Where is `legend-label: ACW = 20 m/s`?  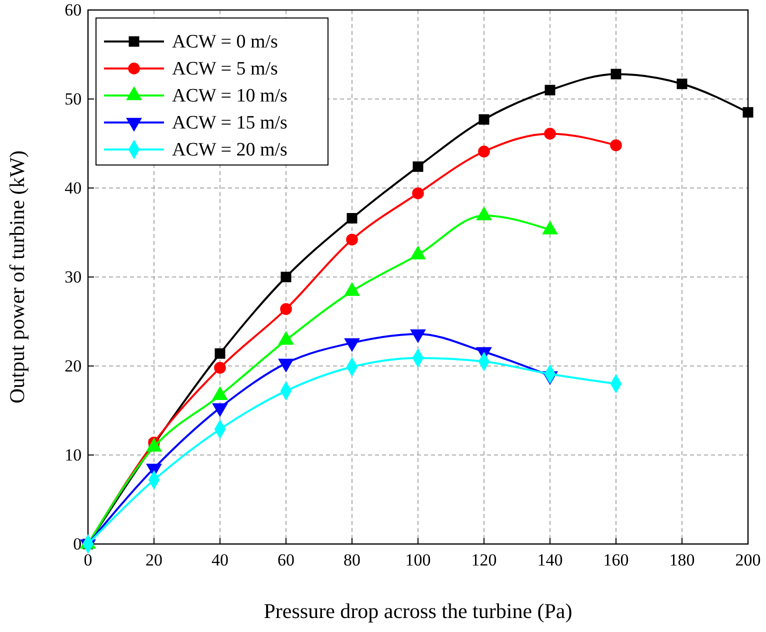 legend-label: ACW = 20 m/s is located at coordinates (230, 150).